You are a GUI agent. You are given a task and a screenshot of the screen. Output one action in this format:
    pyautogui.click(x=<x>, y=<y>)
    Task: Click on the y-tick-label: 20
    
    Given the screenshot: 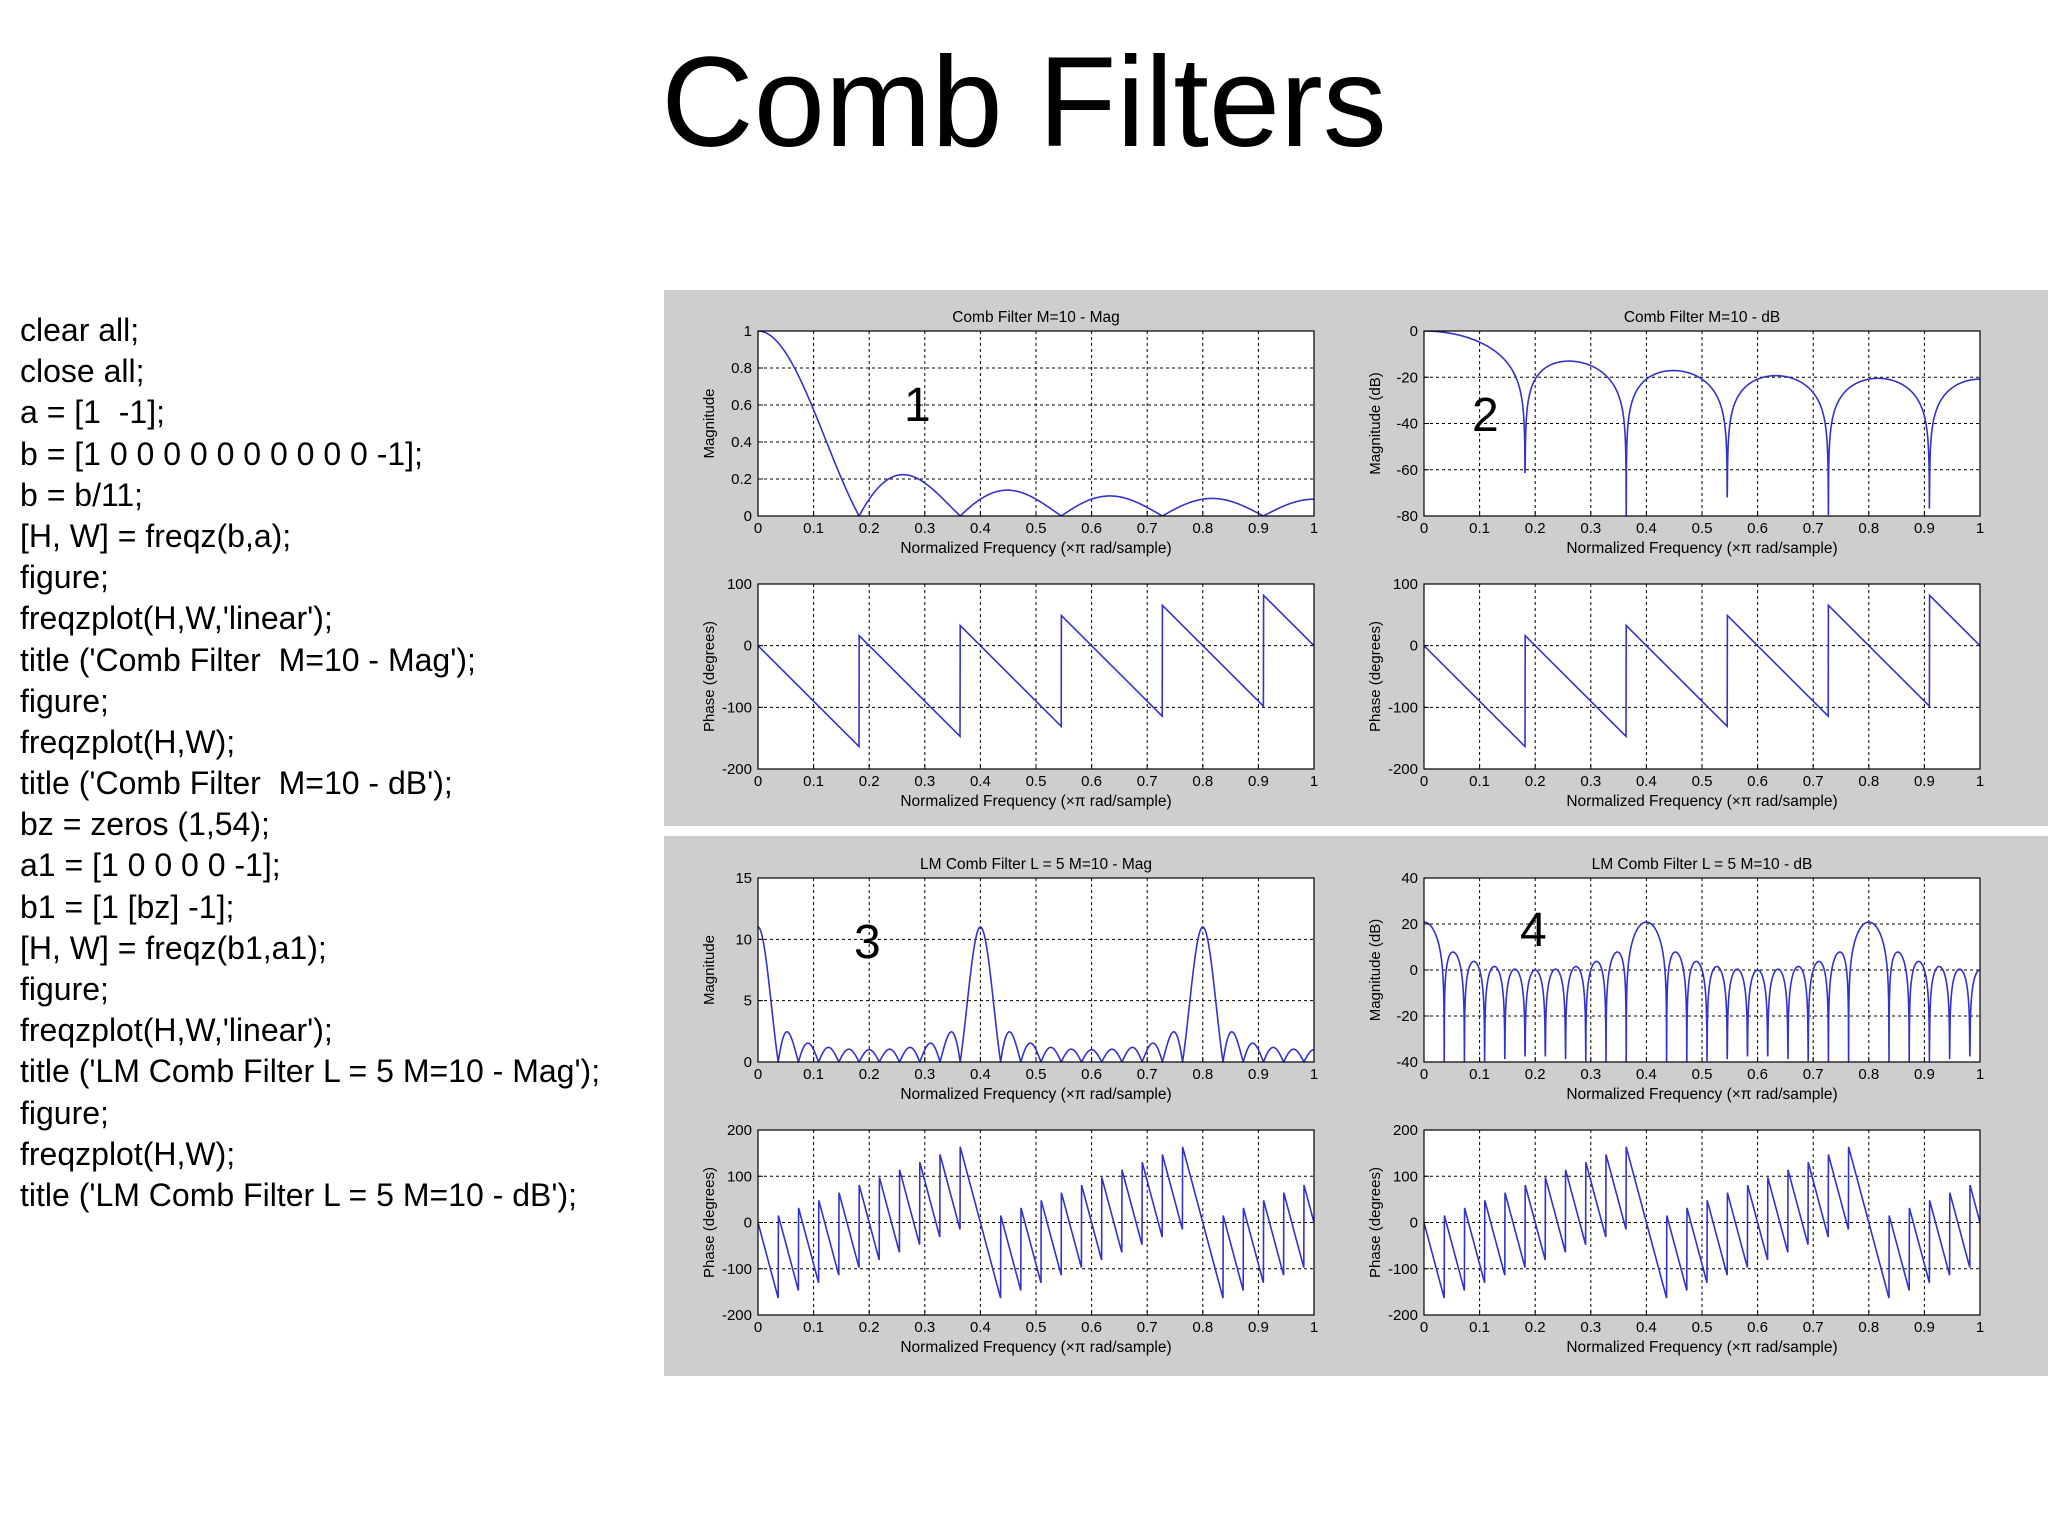 What is the action you would take?
    pyautogui.click(x=1409, y=924)
    